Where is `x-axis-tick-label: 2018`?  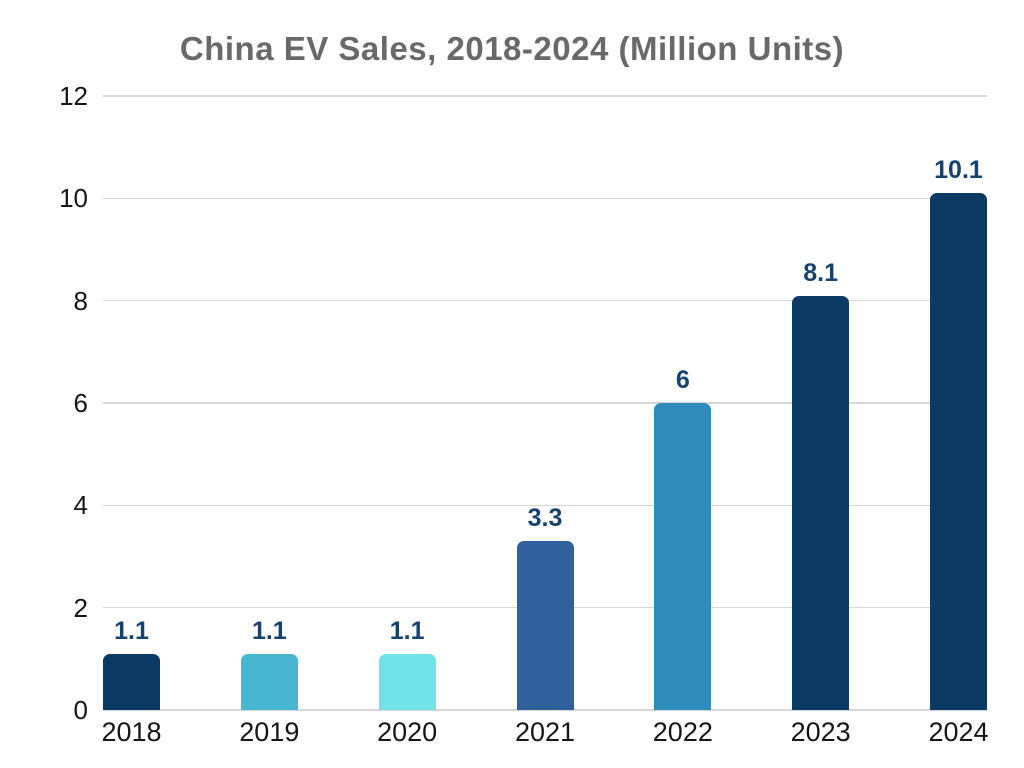 x-axis-tick-label: 2018 is located at coordinates (131, 732).